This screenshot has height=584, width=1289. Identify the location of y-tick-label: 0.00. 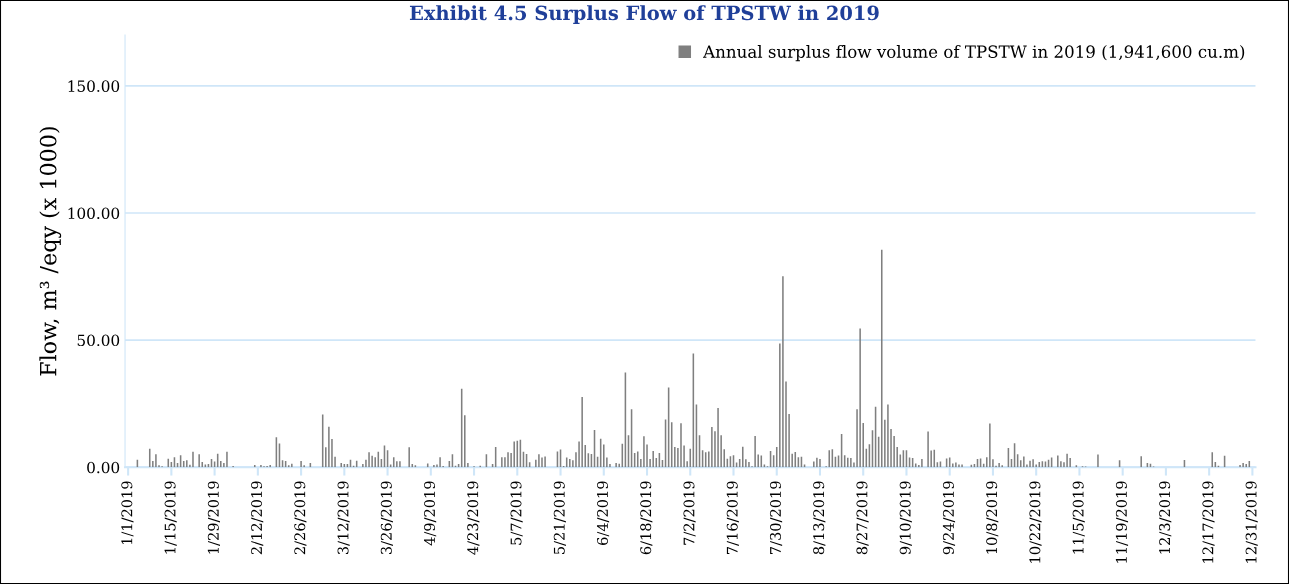
(103, 467).